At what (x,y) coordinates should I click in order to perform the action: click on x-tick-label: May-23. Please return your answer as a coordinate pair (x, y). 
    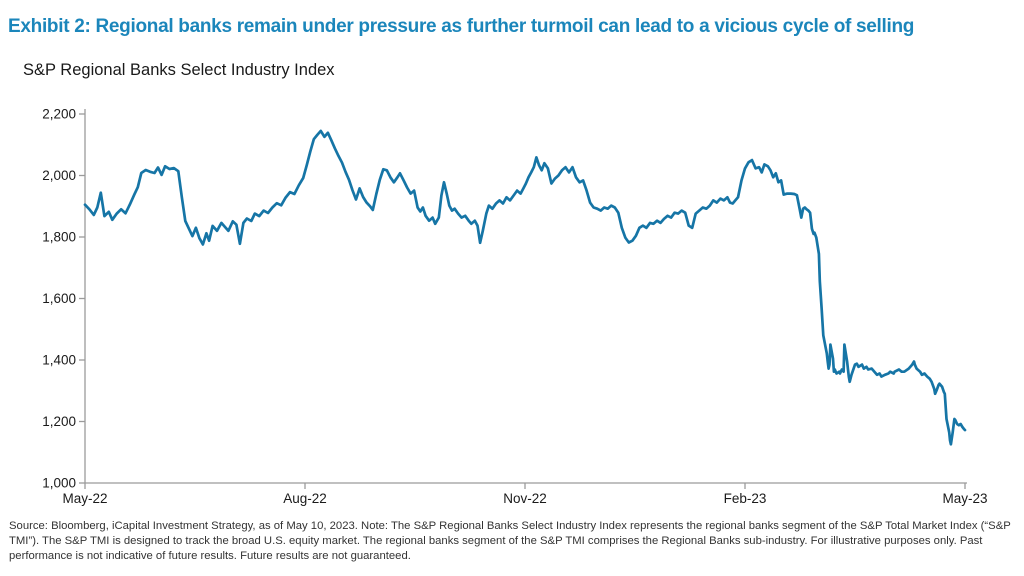
    Looking at the image, I should click on (964, 498).